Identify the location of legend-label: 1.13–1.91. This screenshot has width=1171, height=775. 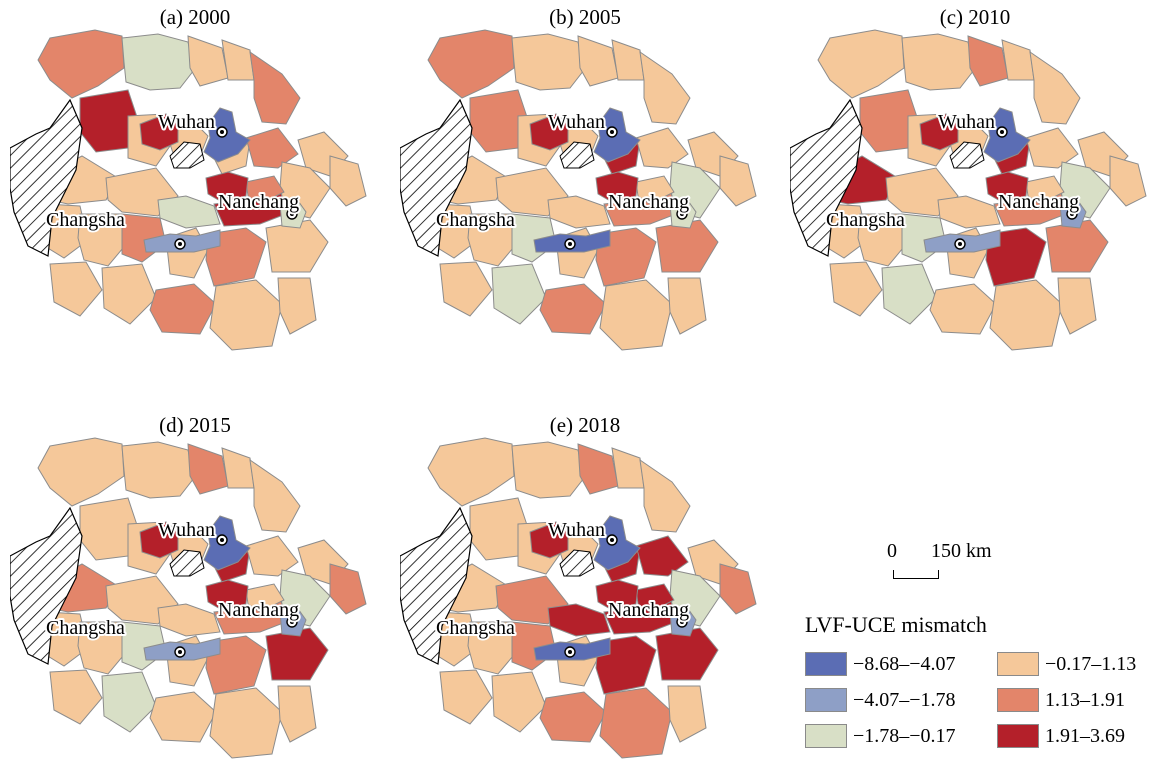
(1085, 699).